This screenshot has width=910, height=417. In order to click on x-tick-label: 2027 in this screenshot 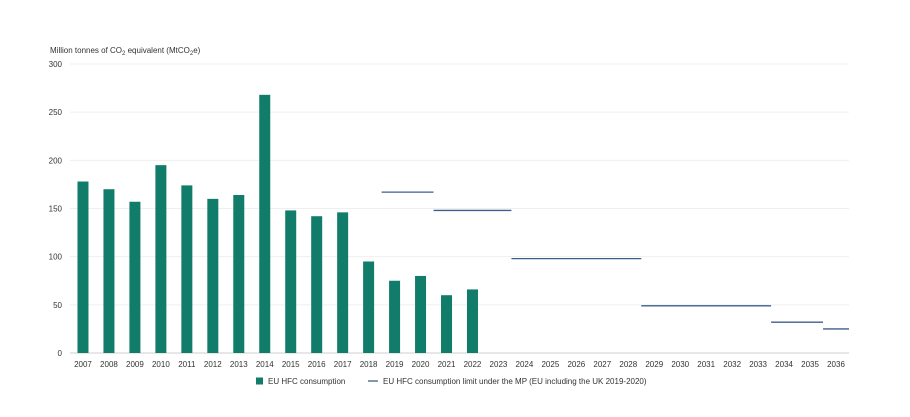, I will do `click(602, 364)`.